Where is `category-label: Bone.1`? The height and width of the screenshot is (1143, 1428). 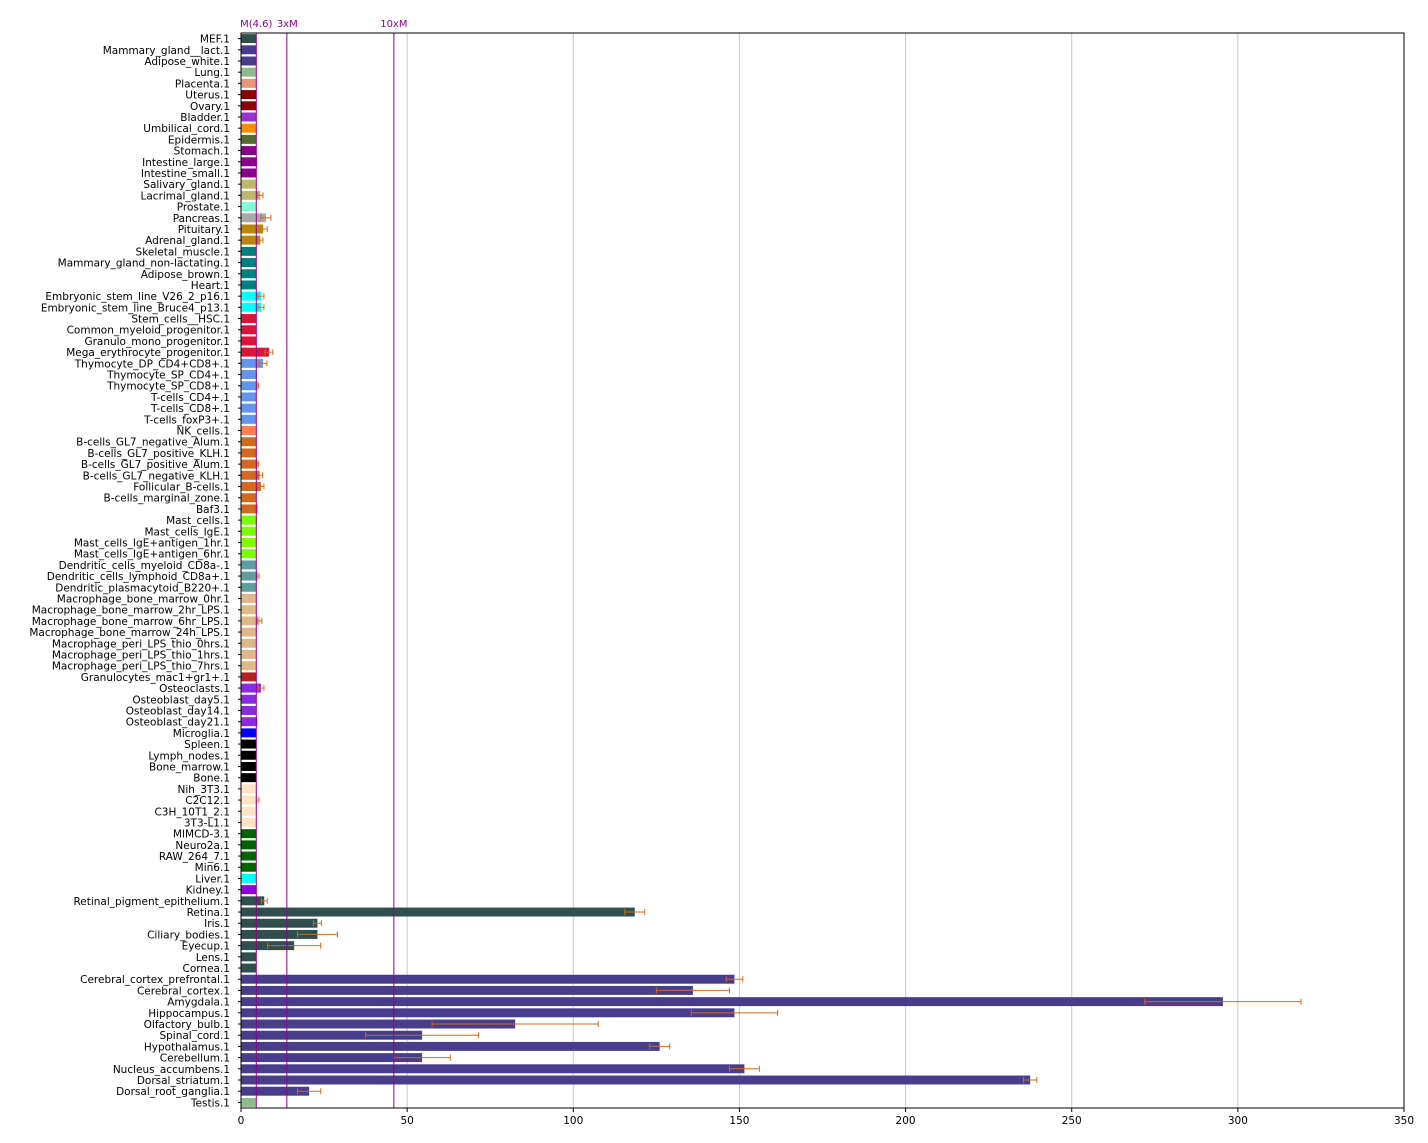 category-label: Bone.1 is located at coordinates (211, 779).